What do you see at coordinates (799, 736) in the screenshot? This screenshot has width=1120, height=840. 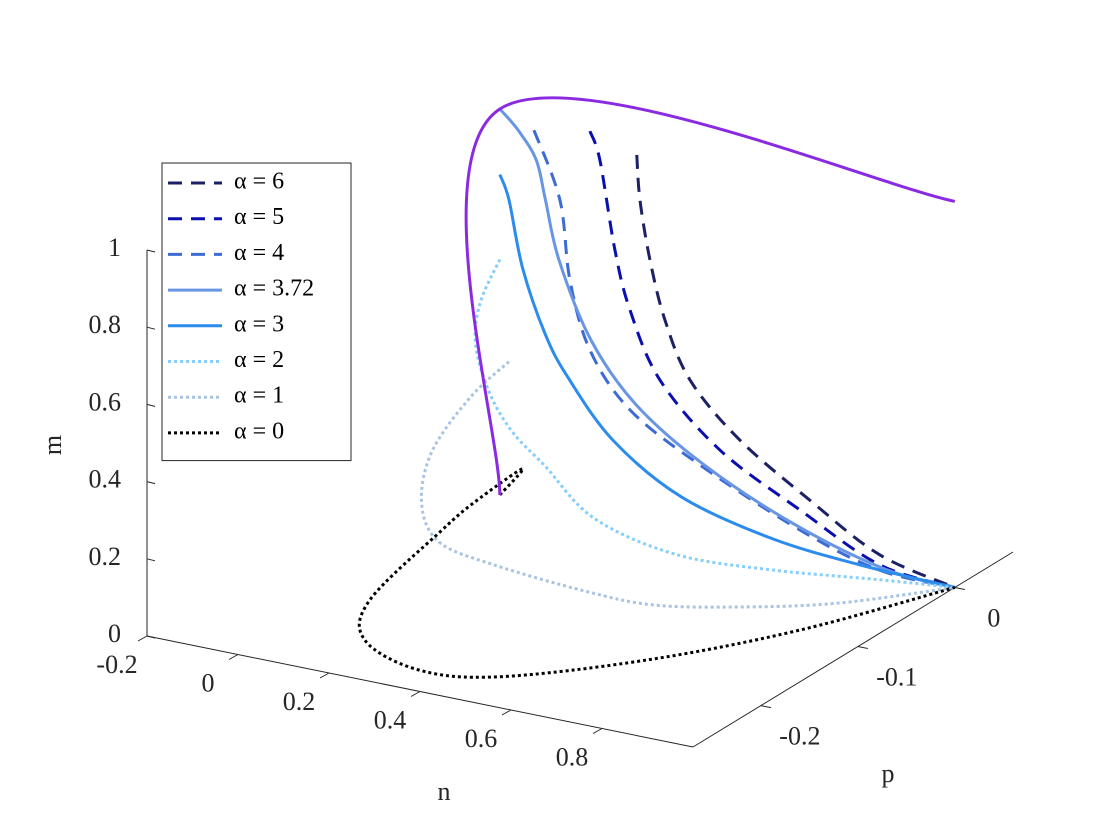 I see `y-tick-label: -0.2` at bounding box center [799, 736].